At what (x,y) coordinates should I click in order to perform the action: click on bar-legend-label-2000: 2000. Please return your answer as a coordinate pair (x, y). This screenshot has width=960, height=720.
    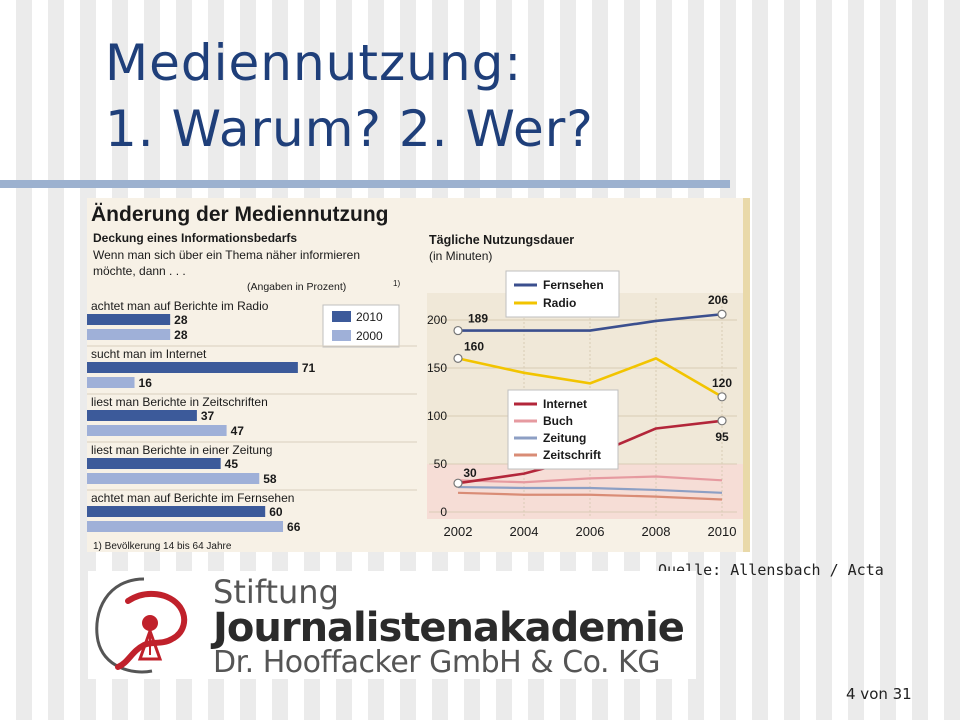
    Looking at the image, I should click on (369, 336).